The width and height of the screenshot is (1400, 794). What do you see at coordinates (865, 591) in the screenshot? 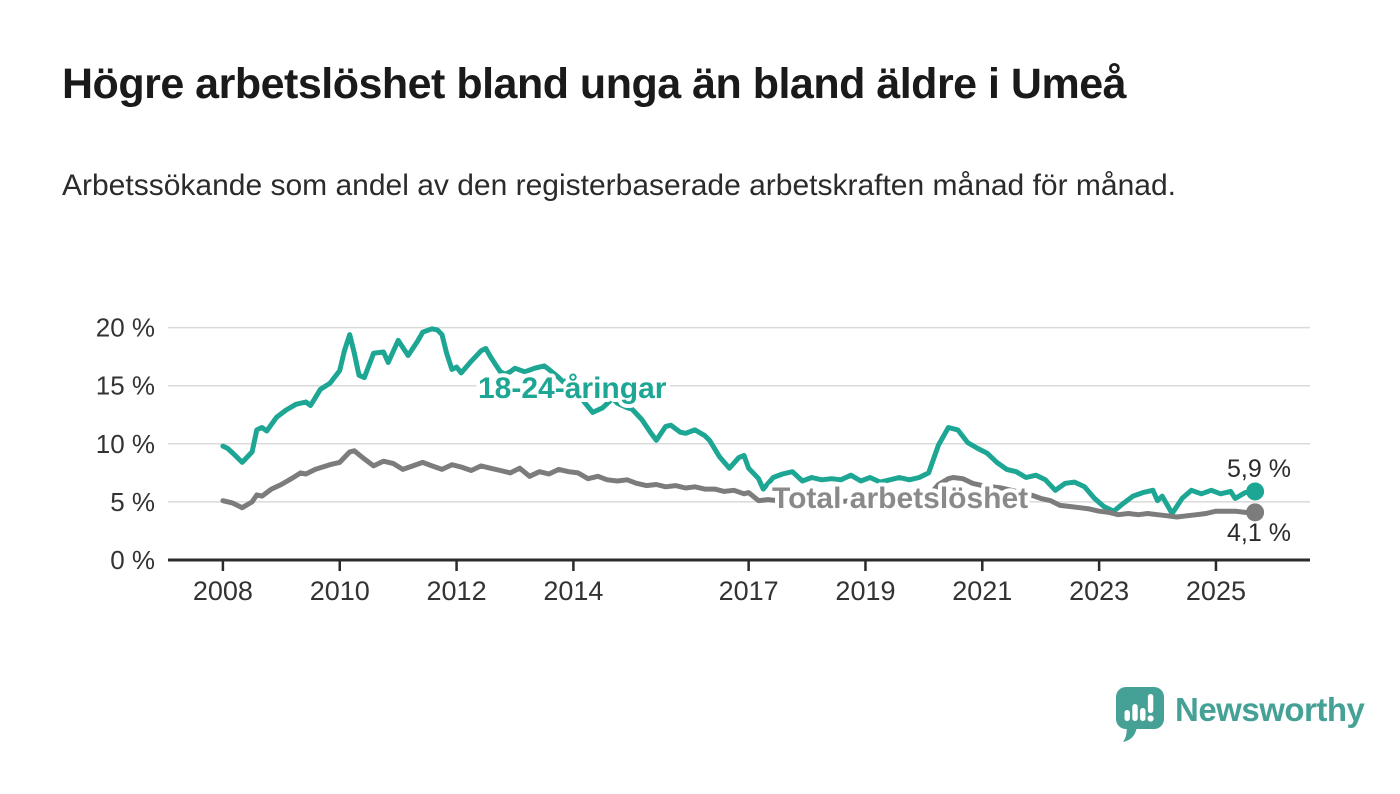
I see `x-axis-tick-label: 2019` at bounding box center [865, 591].